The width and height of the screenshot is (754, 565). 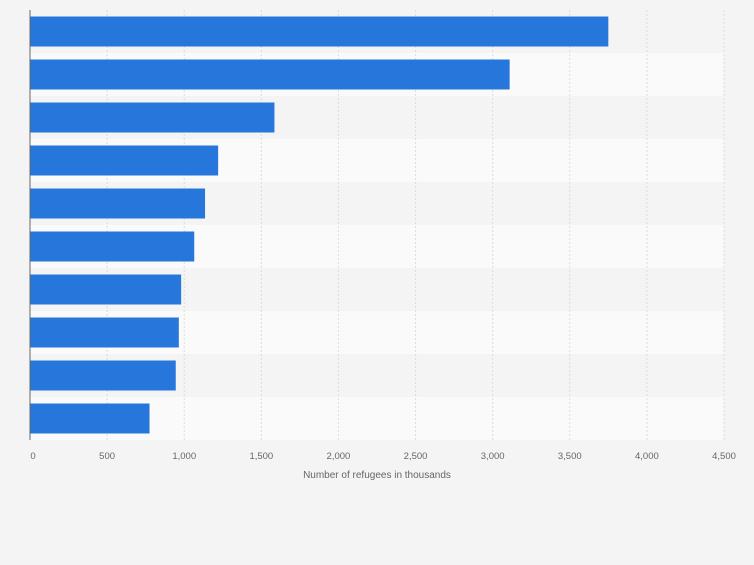 I want to click on x-tick-label: 4,000, so click(x=647, y=456).